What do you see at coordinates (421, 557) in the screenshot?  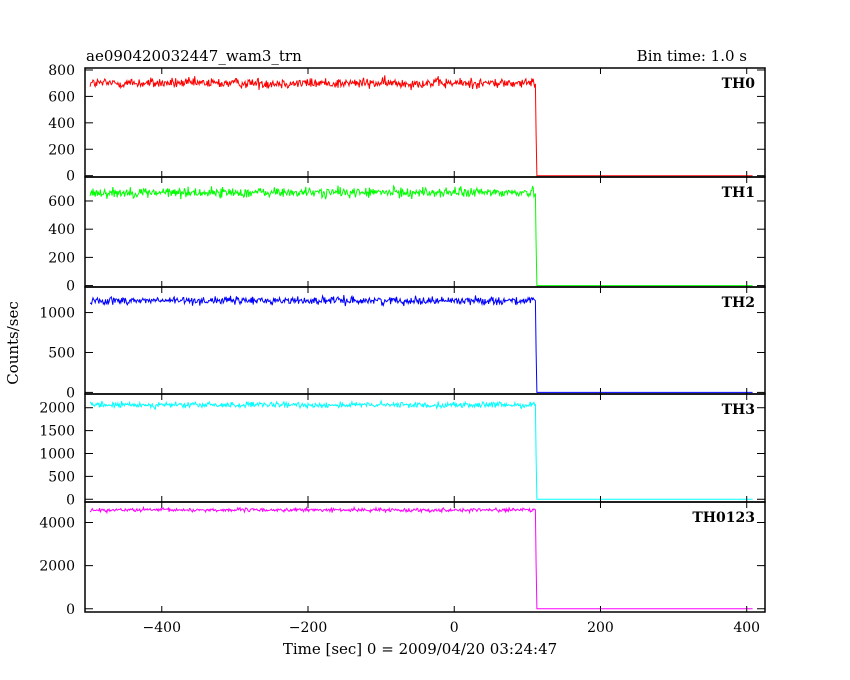 I see `series-line-th0123` at bounding box center [421, 557].